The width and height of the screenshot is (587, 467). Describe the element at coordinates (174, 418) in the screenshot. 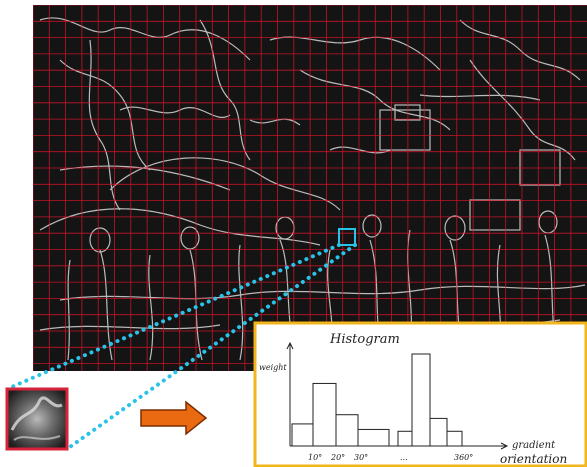

I see `arrow-icon` at that location.